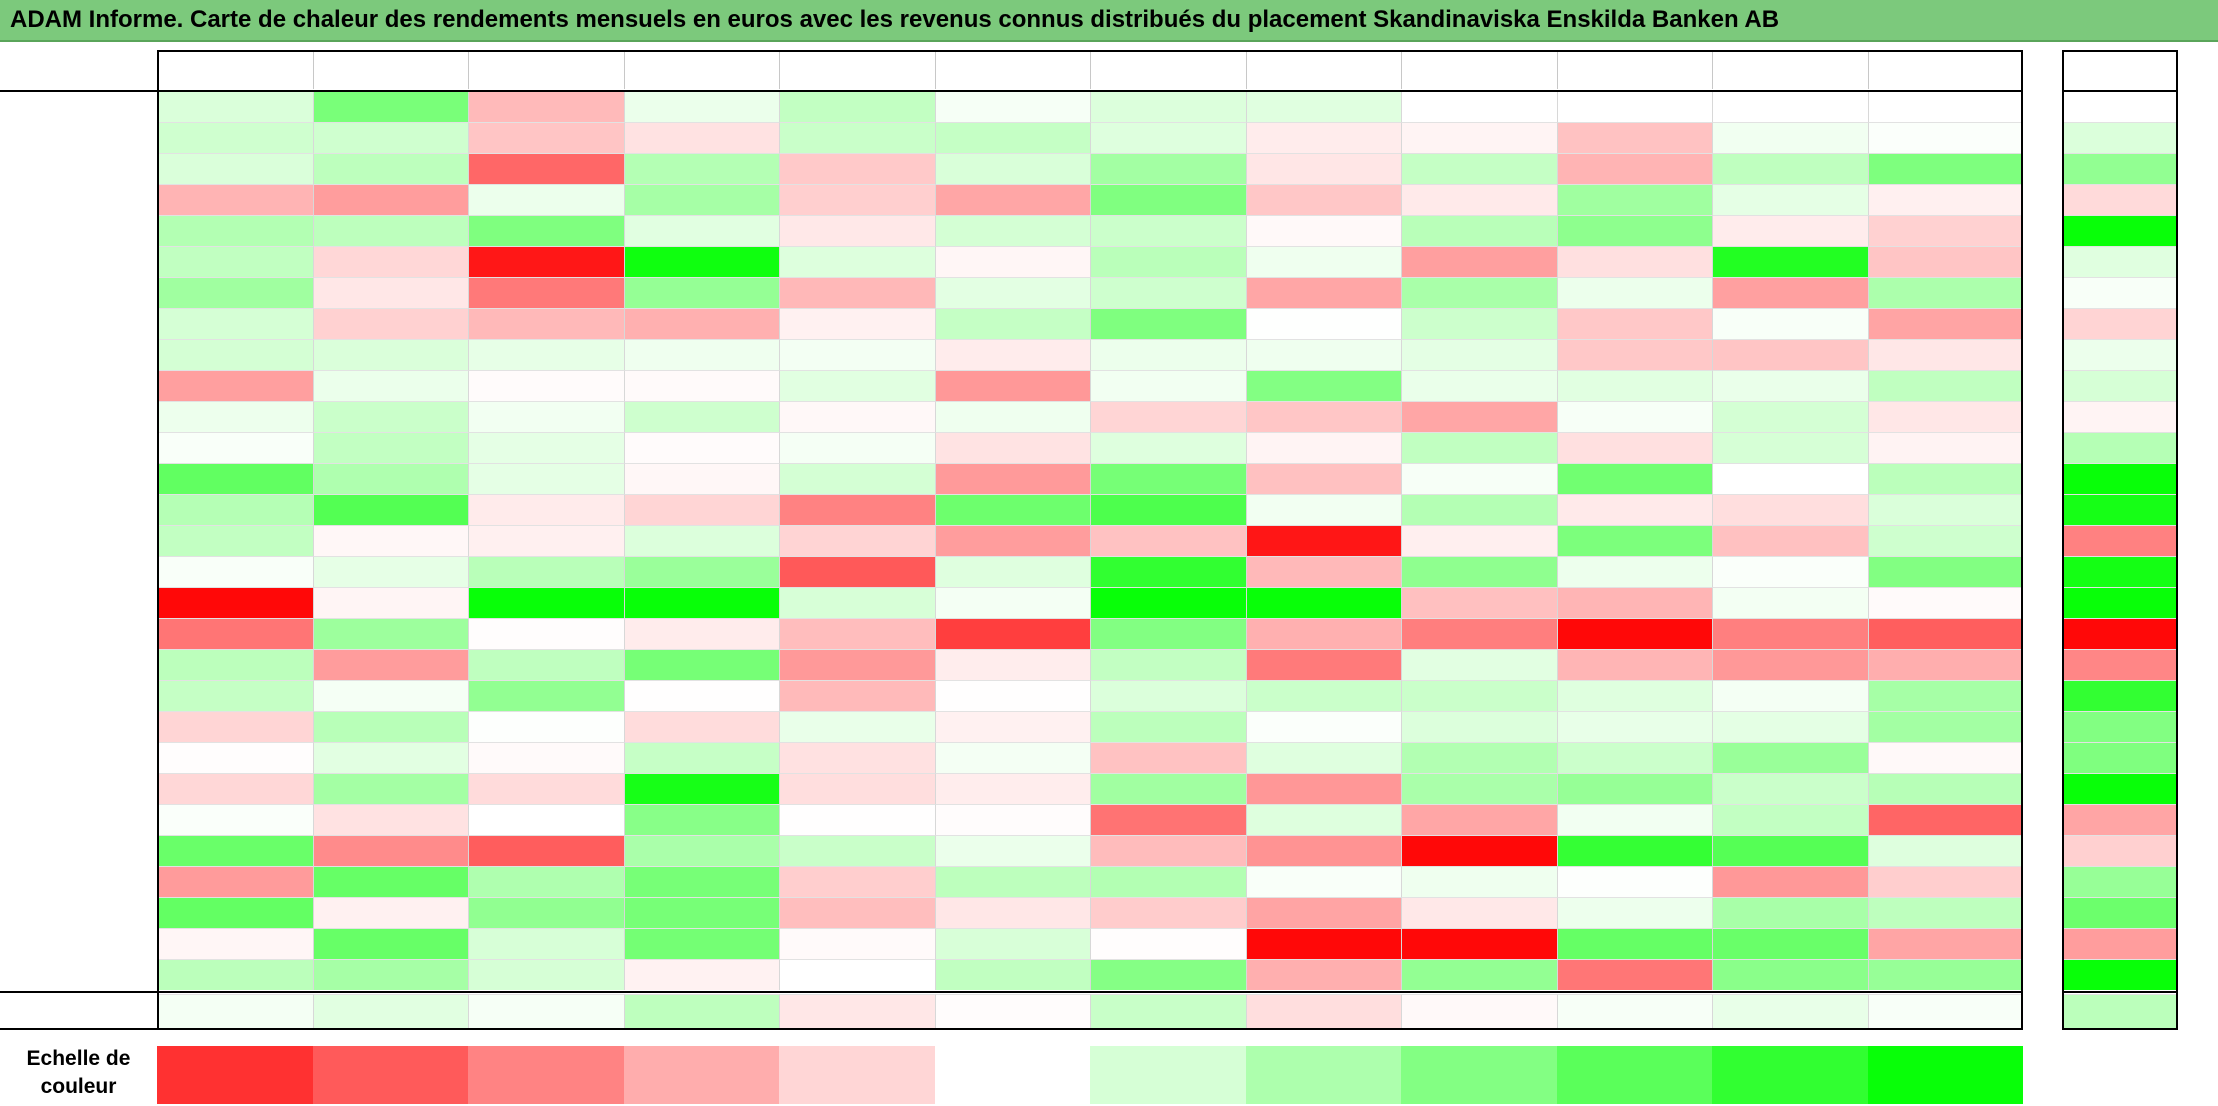  Describe the element at coordinates (2120, 70) in the screenshot. I see `annual-column-header` at that location.